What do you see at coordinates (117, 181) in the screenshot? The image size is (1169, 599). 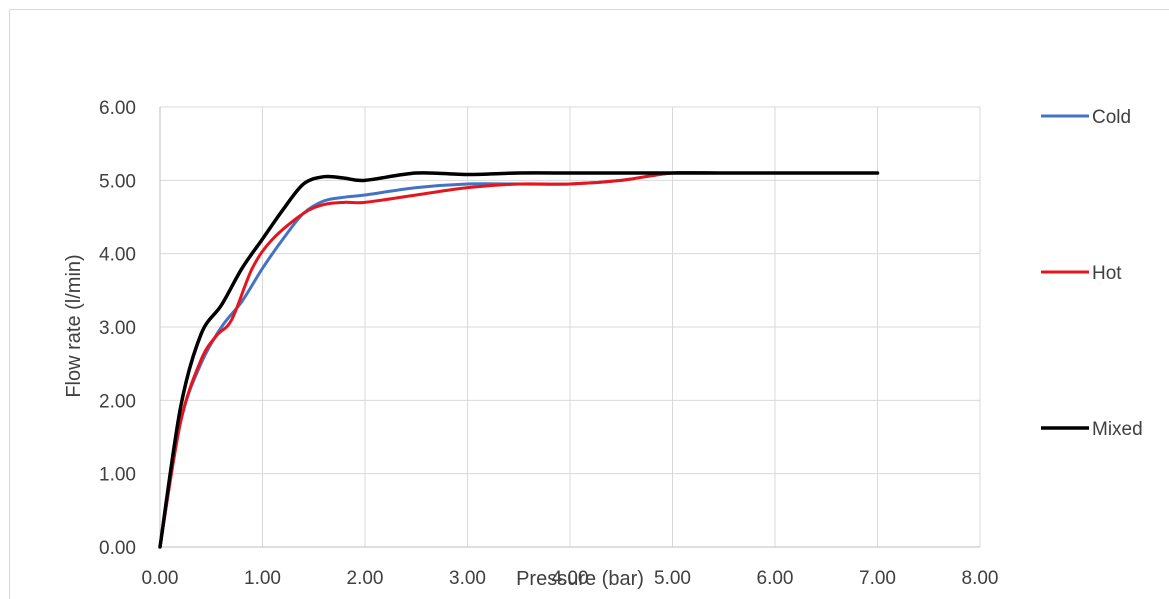 I see `y-tick-label: 5.00` at bounding box center [117, 181].